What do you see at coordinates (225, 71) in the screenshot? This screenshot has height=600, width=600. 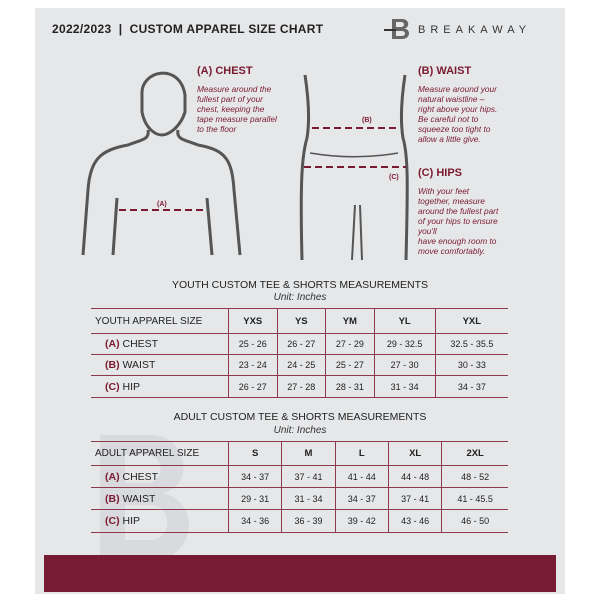 I see `chest-heading: (A) CHEST` at bounding box center [225, 71].